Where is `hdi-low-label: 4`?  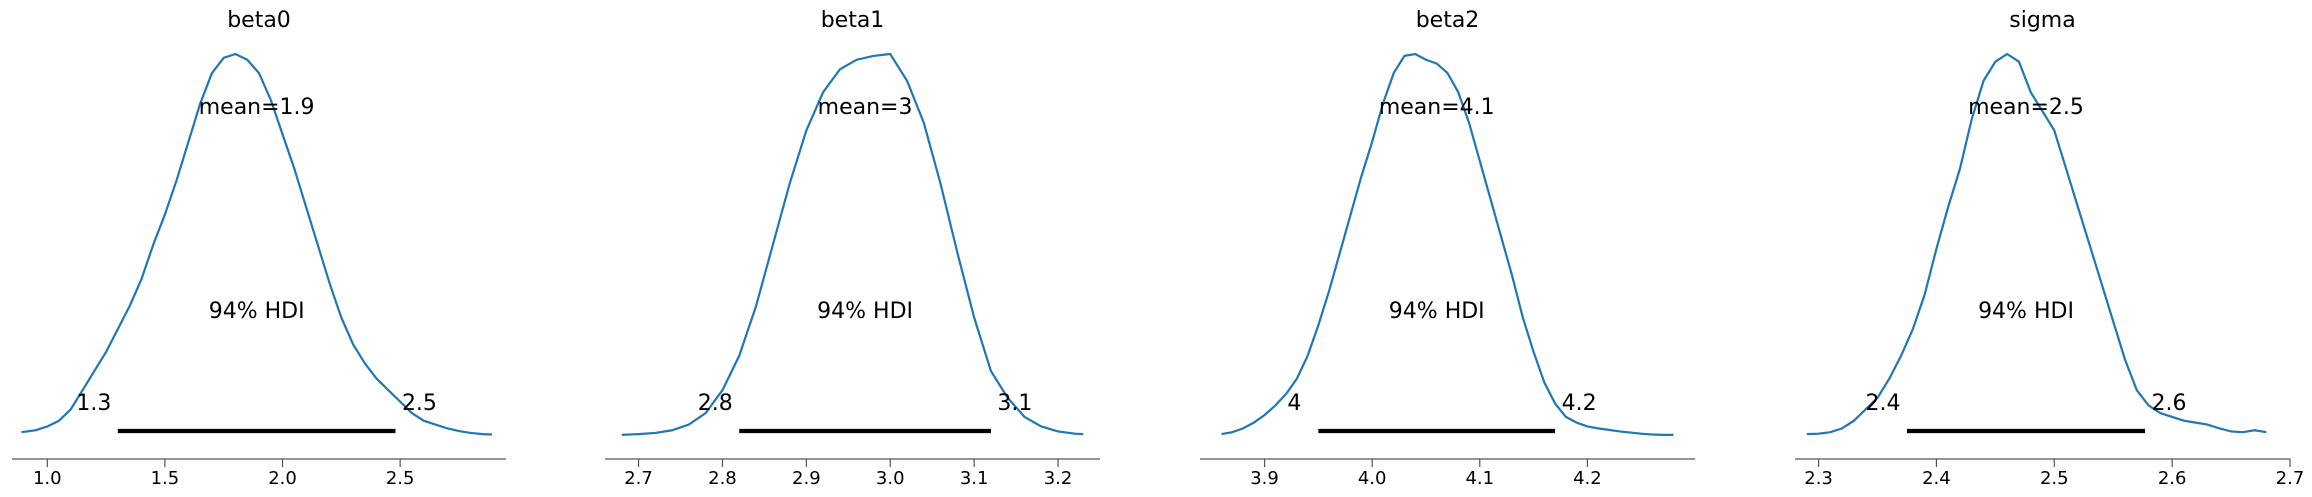 hdi-low-label: 4 is located at coordinates (1294, 403).